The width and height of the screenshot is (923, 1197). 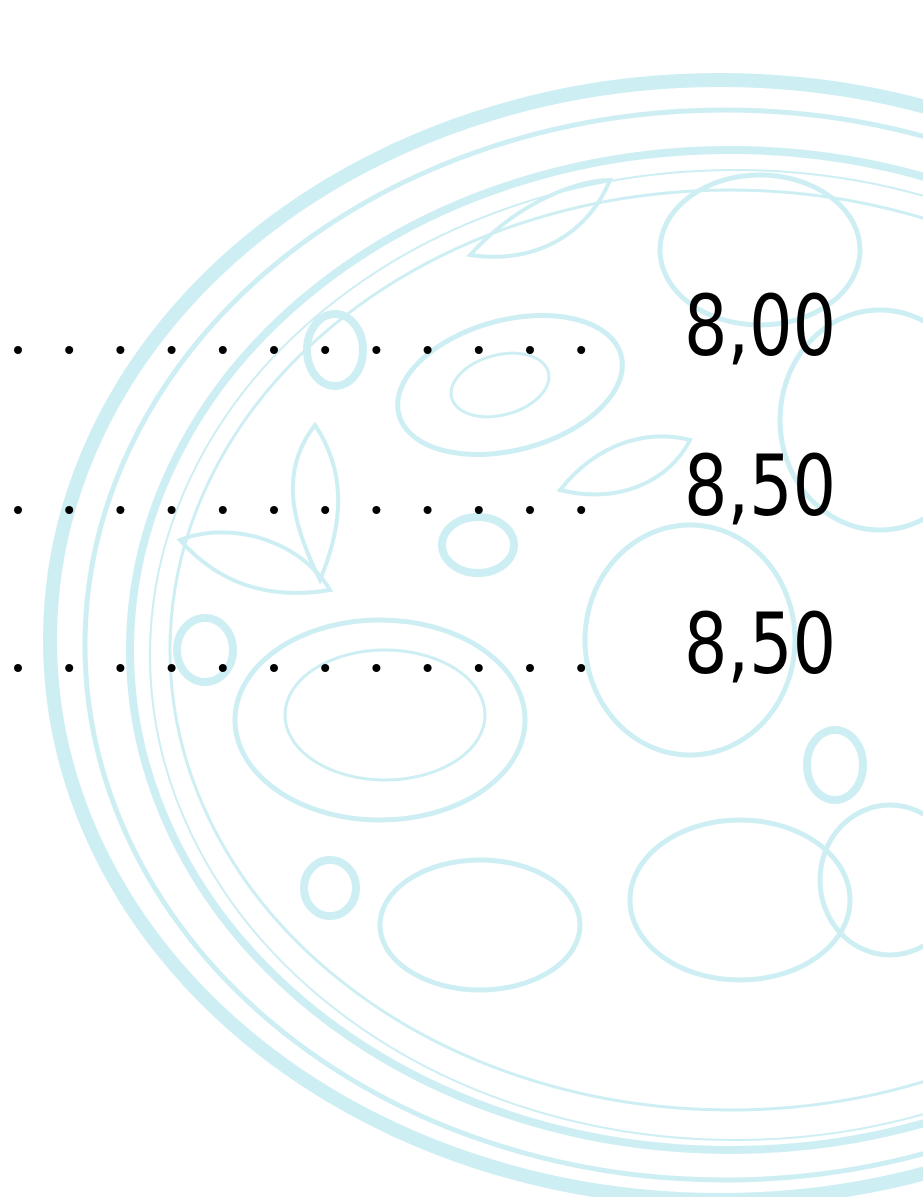 I want to click on price: 8,00, so click(x=760, y=326).